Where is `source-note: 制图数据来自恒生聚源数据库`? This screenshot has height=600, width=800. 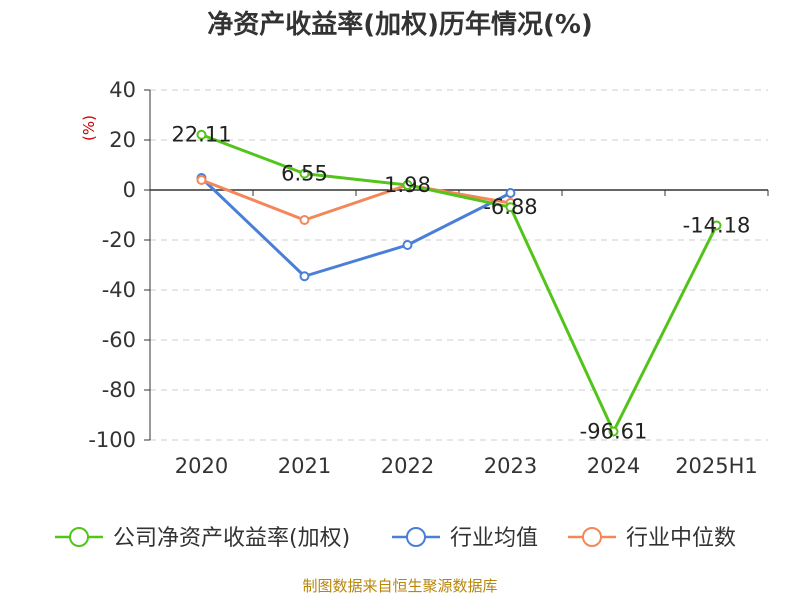 source-note: 制图数据来自恒生聚源数据库 is located at coordinates (399, 586).